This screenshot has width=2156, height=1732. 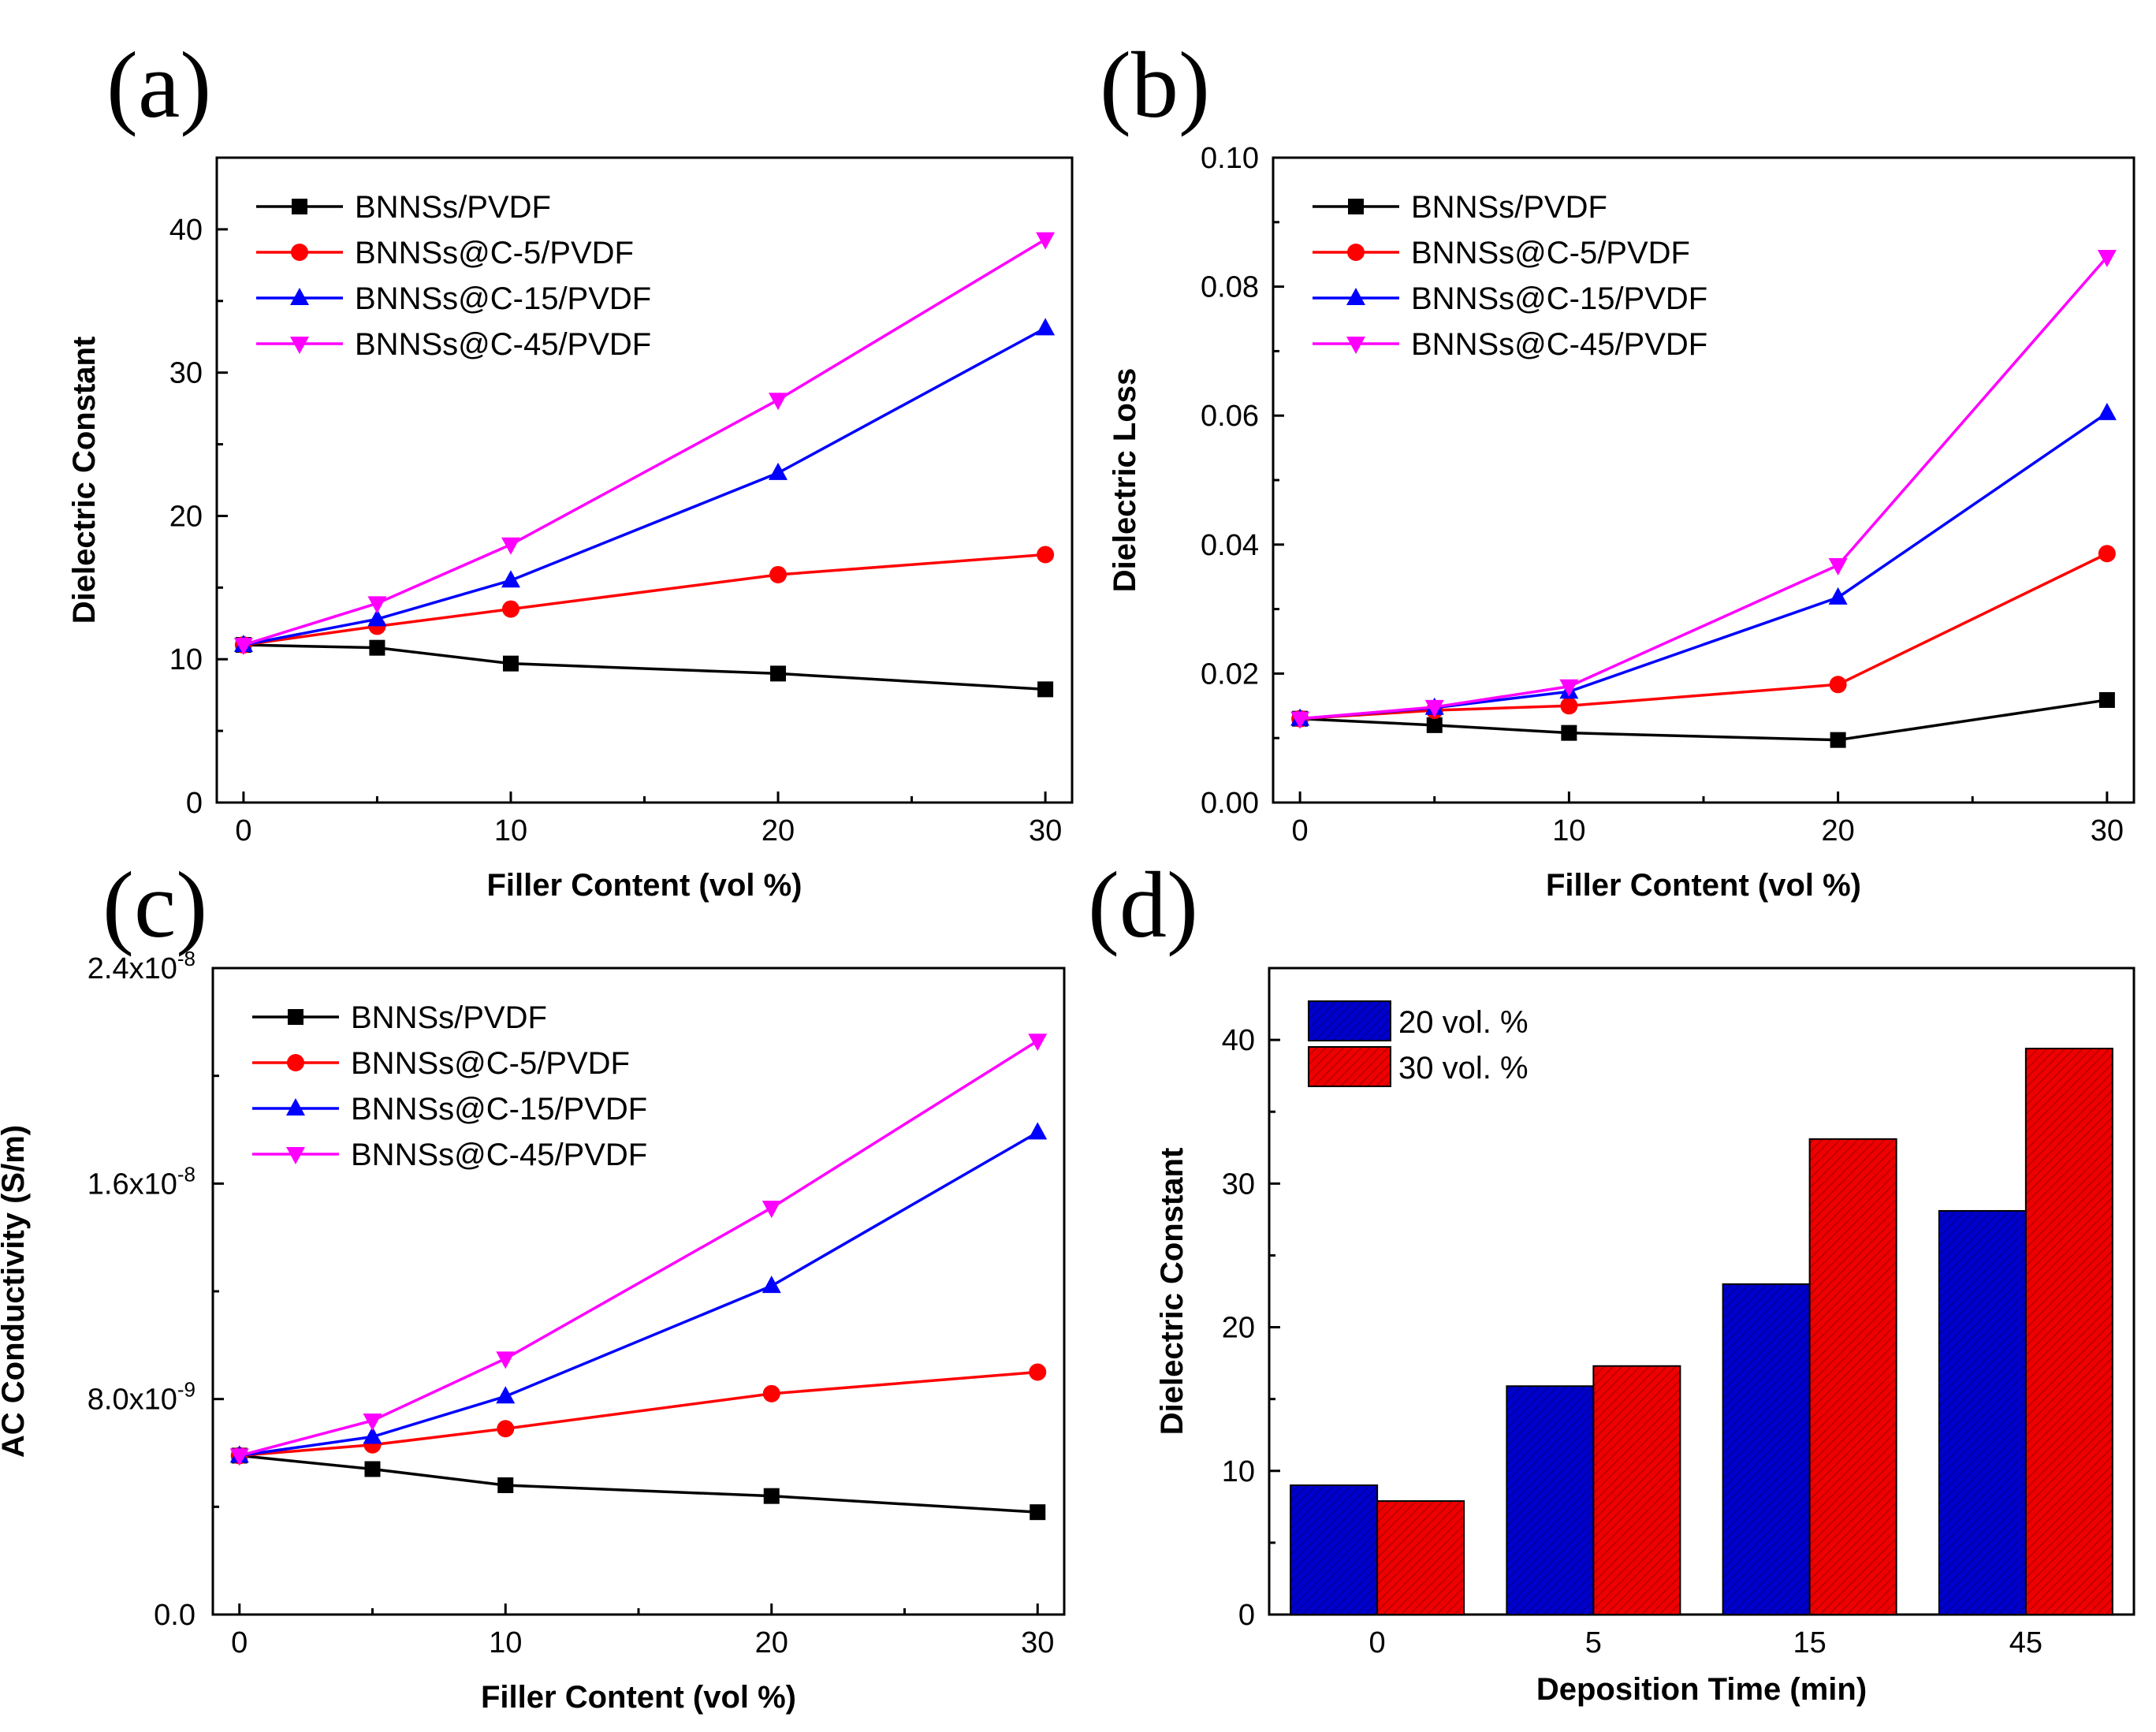 I want to click on y-axis-label: Dielectric Constant, so click(x=84, y=480).